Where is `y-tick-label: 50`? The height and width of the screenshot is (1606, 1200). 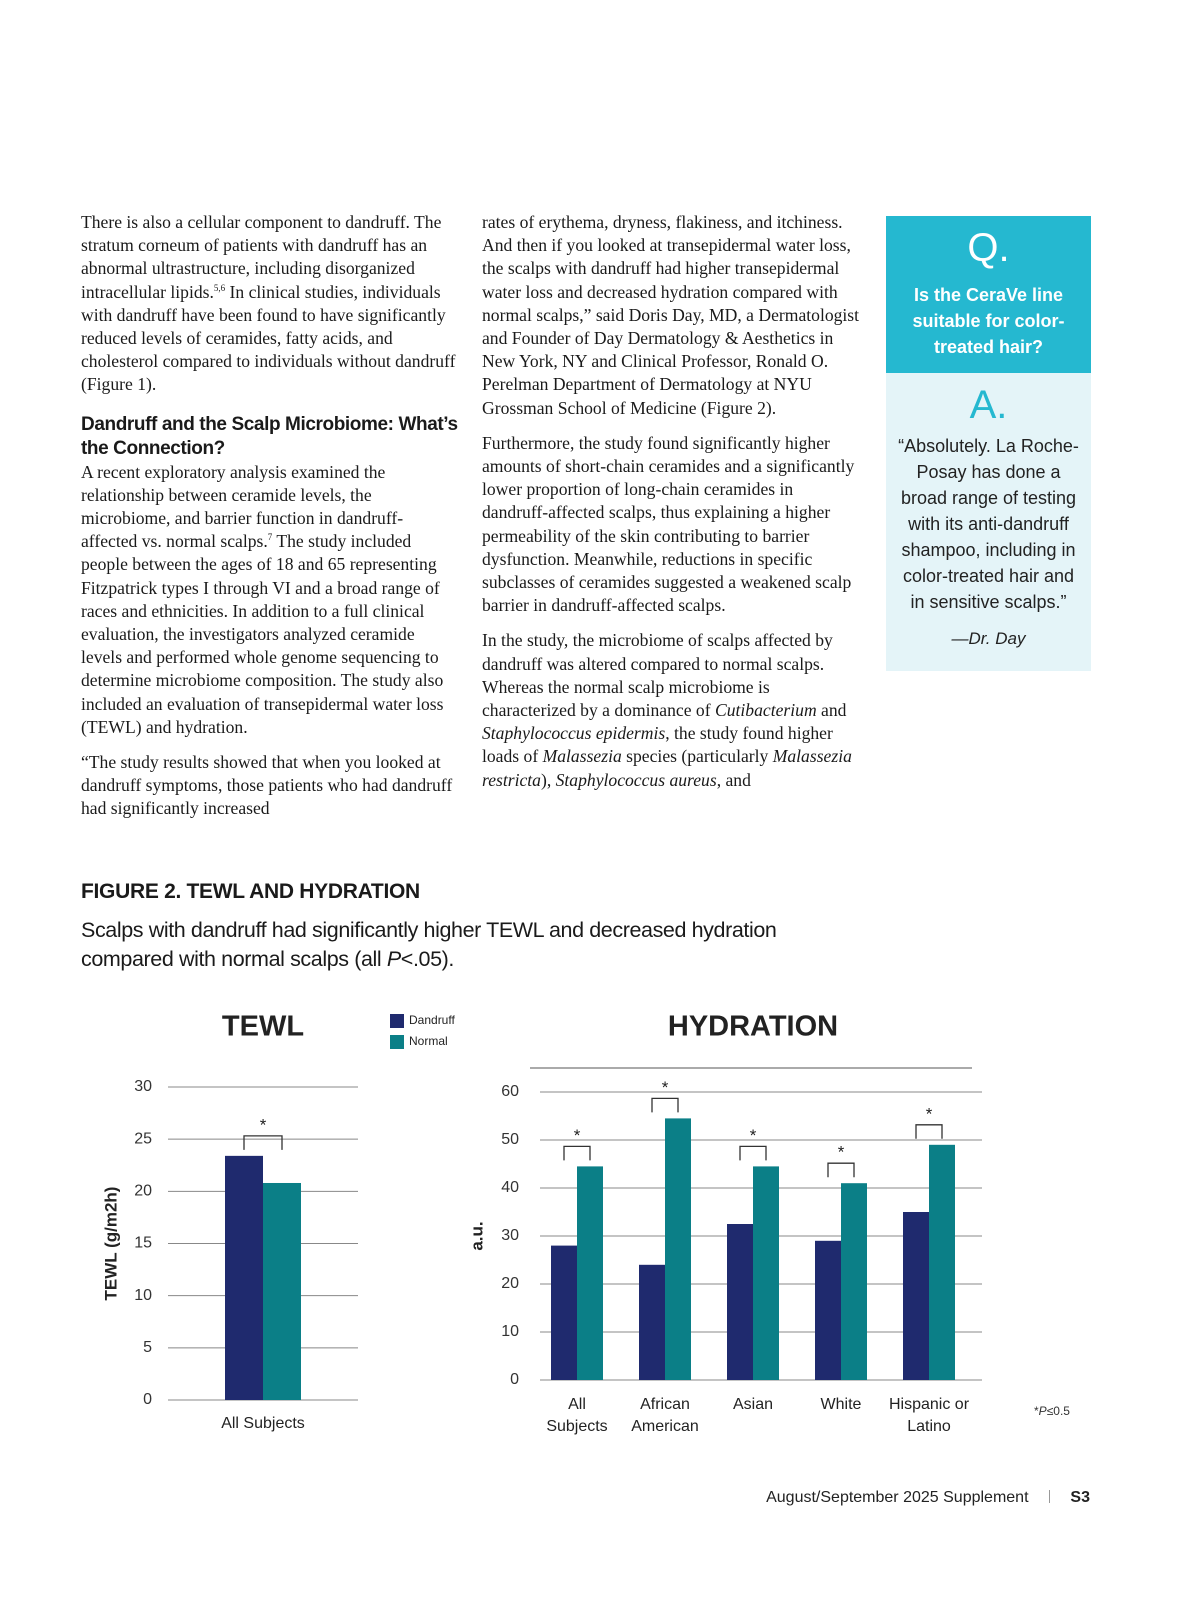
y-tick-label: 50 is located at coordinates (510, 1139).